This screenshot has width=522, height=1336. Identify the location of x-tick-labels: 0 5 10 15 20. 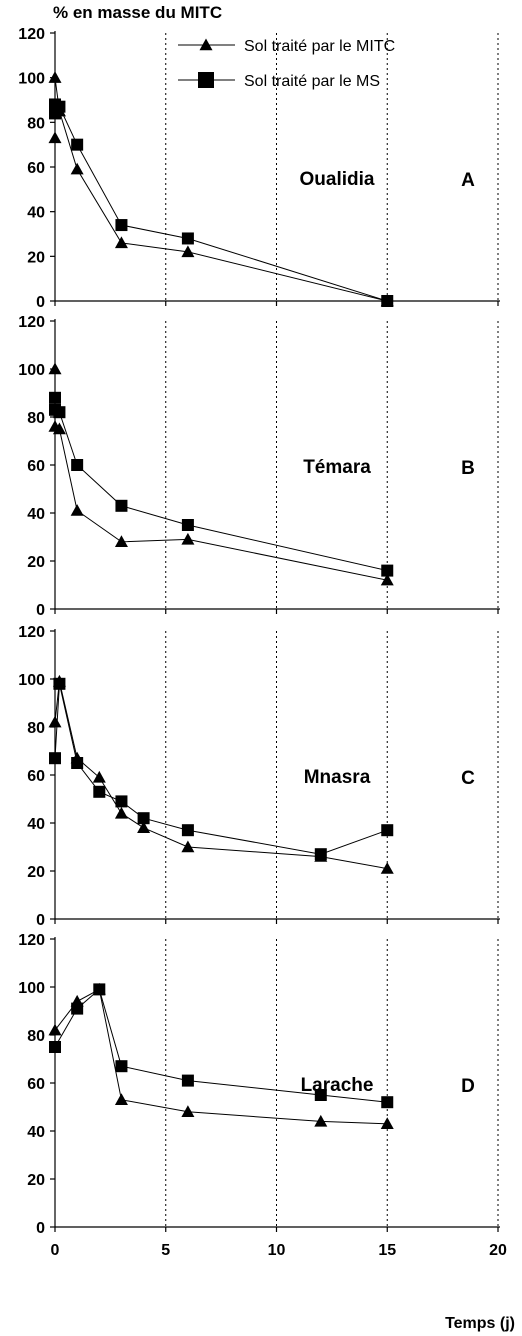
(279, 1250).